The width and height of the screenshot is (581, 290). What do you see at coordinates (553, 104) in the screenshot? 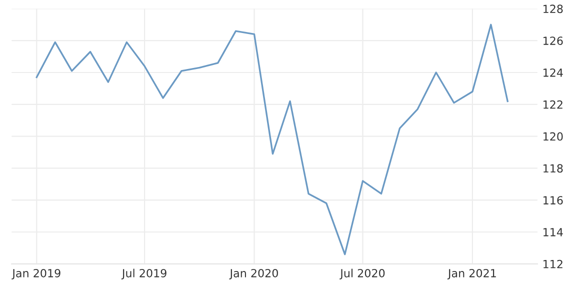
I see `y-tick-label: 122` at bounding box center [553, 104].